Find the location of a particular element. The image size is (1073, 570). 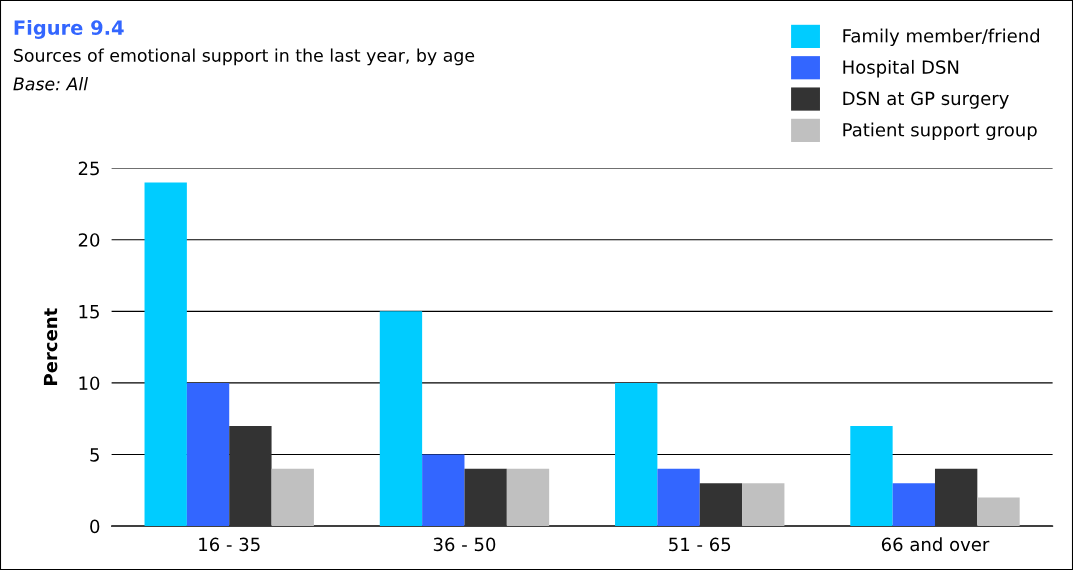

y-tick-label: 5 is located at coordinates (94, 455).